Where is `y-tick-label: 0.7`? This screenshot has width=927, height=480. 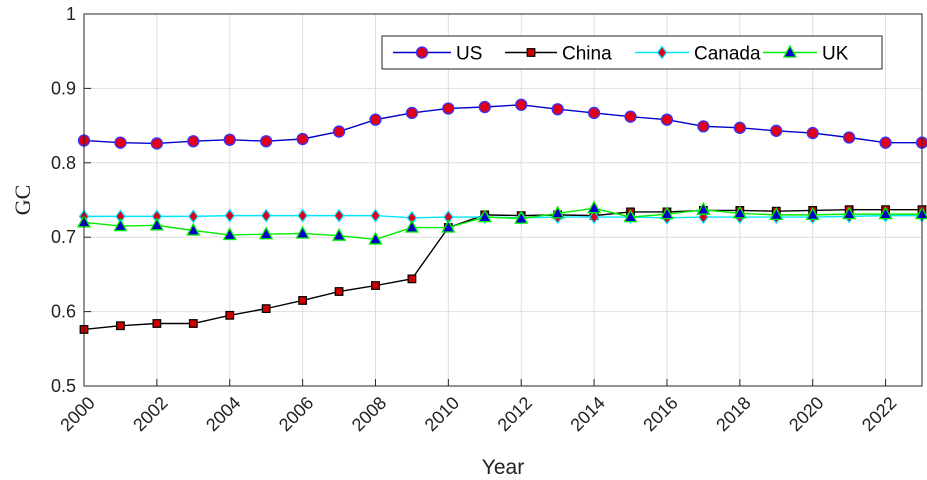 y-tick-label: 0.7 is located at coordinates (63, 237).